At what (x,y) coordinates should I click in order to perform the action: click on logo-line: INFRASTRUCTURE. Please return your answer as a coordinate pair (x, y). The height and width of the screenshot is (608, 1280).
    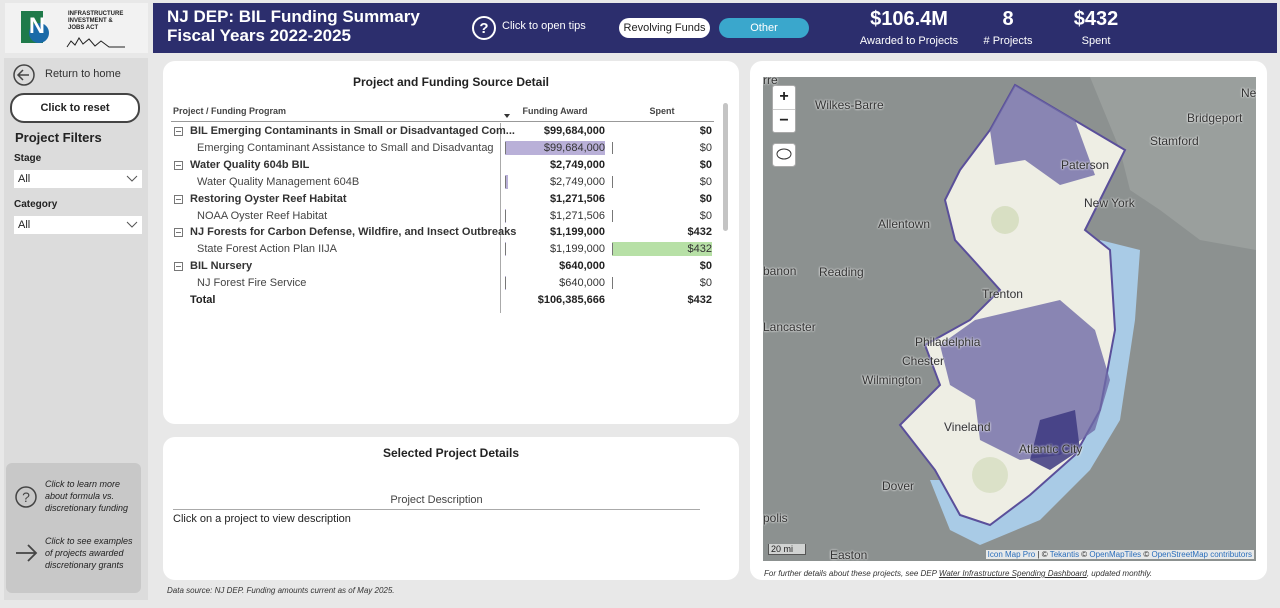
    Looking at the image, I should click on (96, 14).